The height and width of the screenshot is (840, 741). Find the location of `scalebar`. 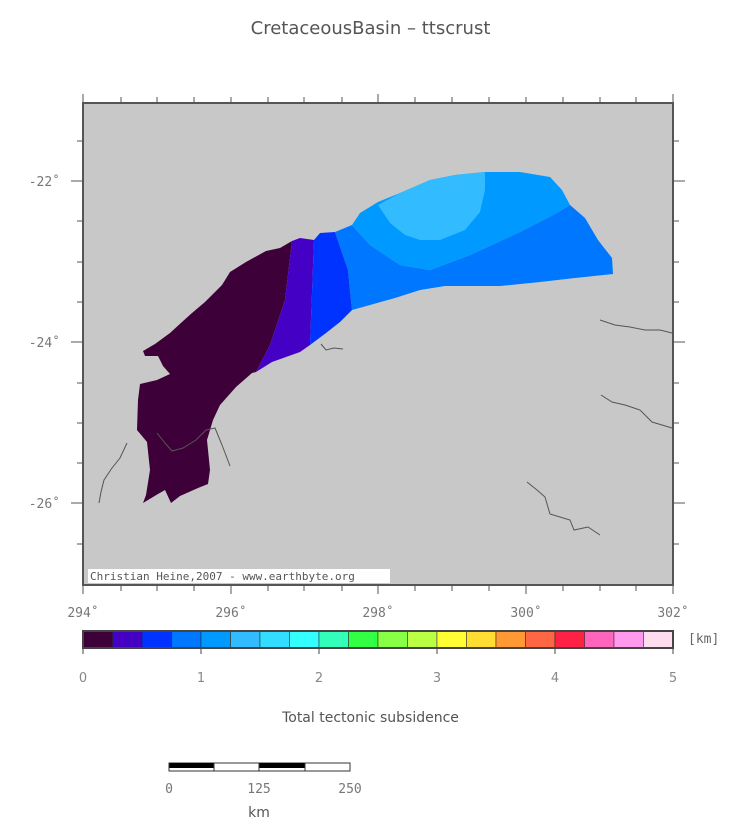

scalebar is located at coordinates (259, 767).